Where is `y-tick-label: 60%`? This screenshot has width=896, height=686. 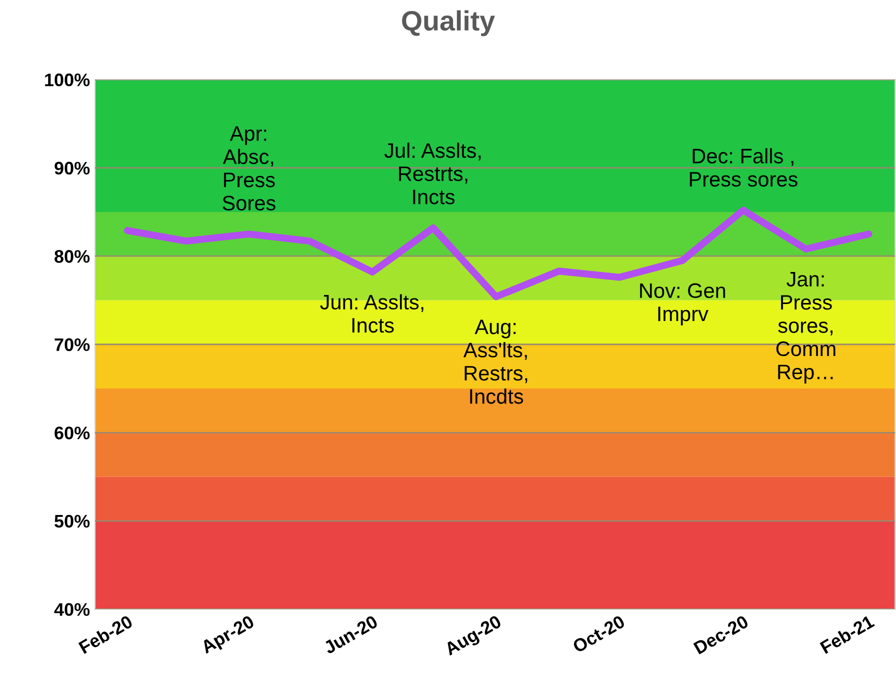
y-tick-label: 60% is located at coordinates (72, 433).